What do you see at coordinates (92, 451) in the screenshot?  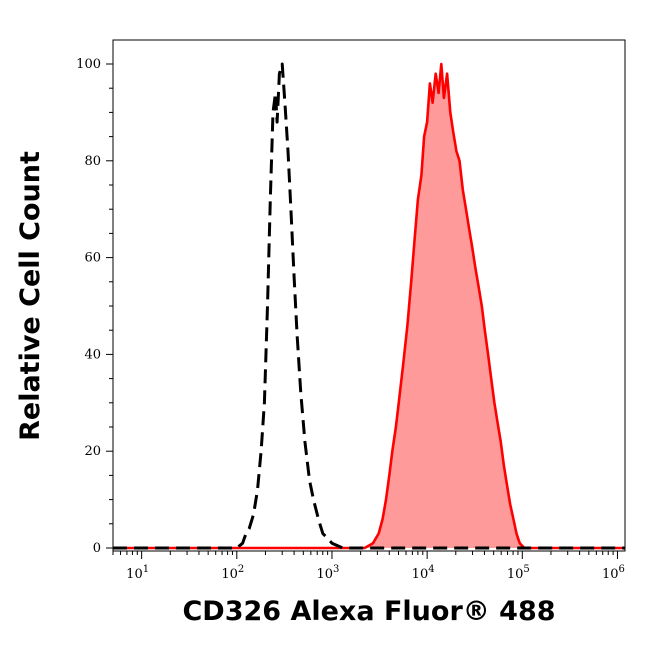 I see `y-tick-label: 20` at bounding box center [92, 451].